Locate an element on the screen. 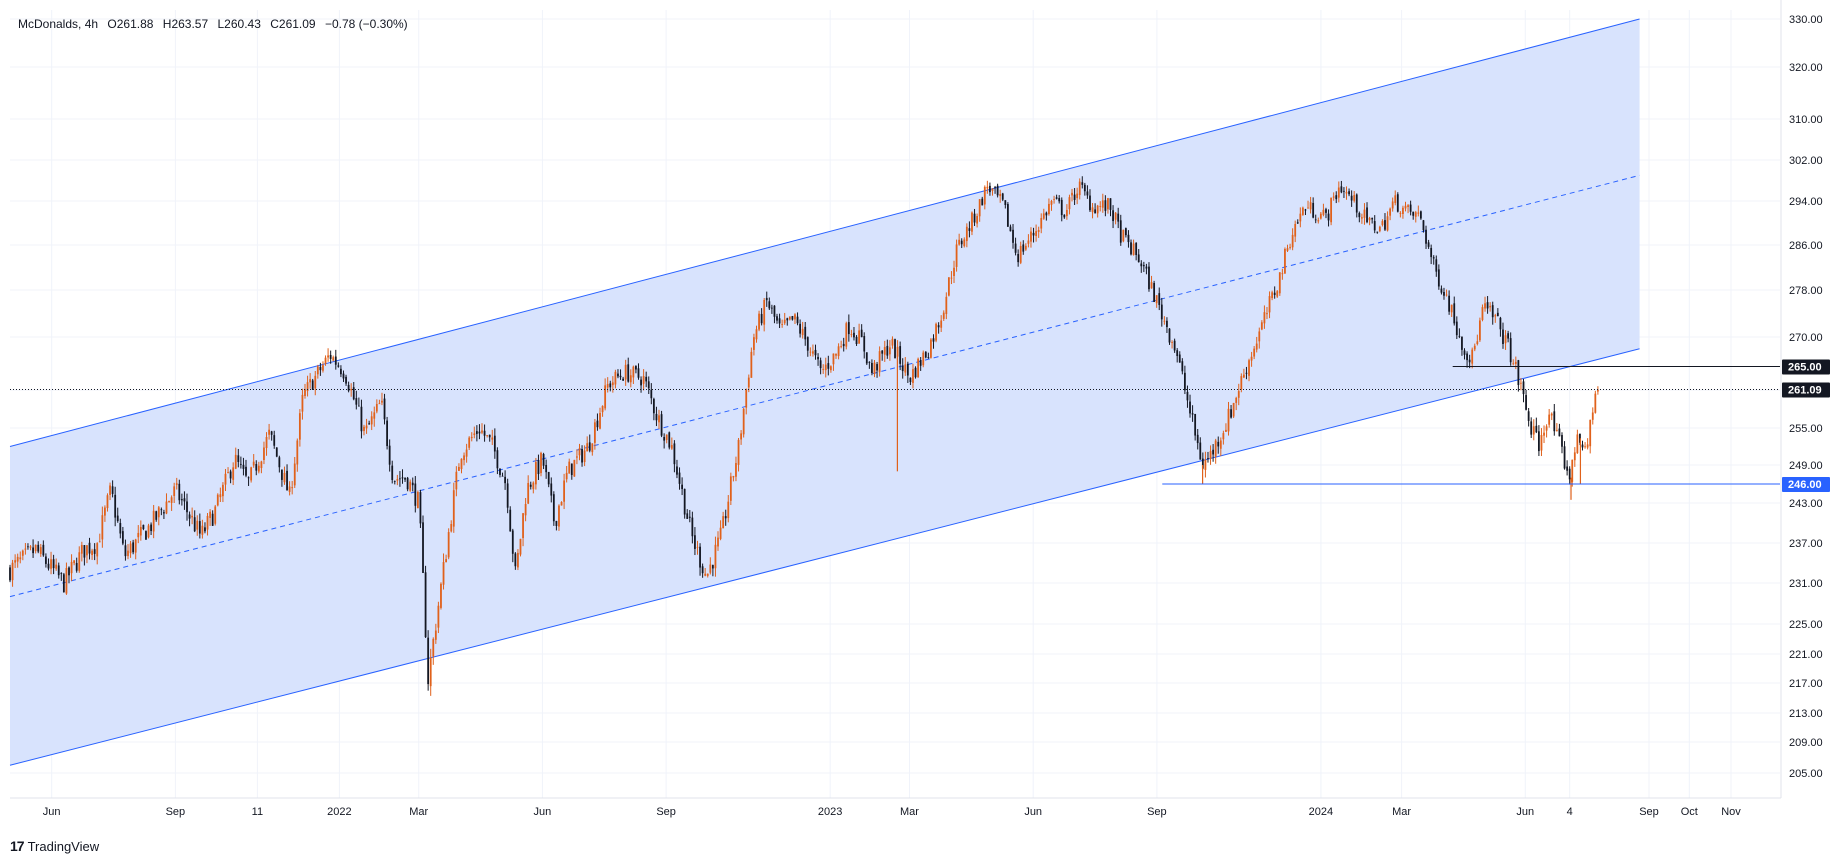  legend-symbol: McDonalds, 4h is located at coordinates (58, 24).